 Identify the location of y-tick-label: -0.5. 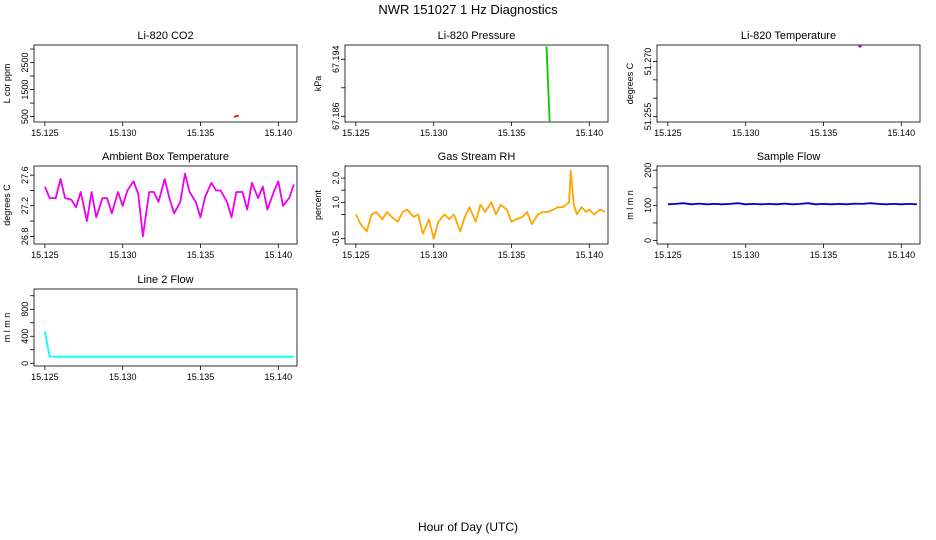
(336, 239).